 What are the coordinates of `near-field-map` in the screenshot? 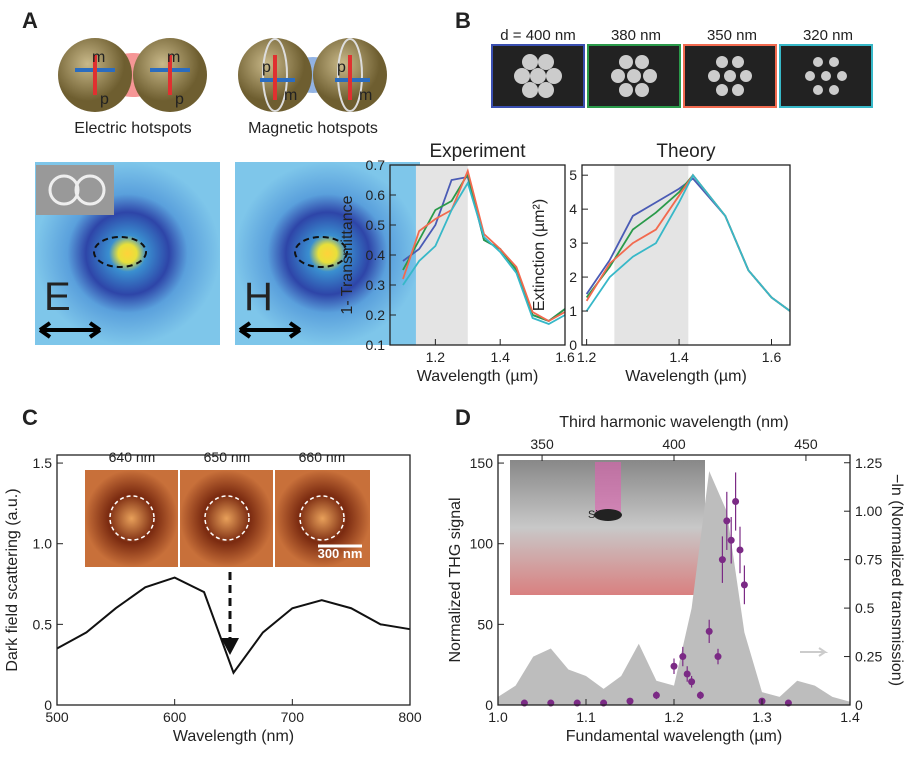 It's located at (327, 253).